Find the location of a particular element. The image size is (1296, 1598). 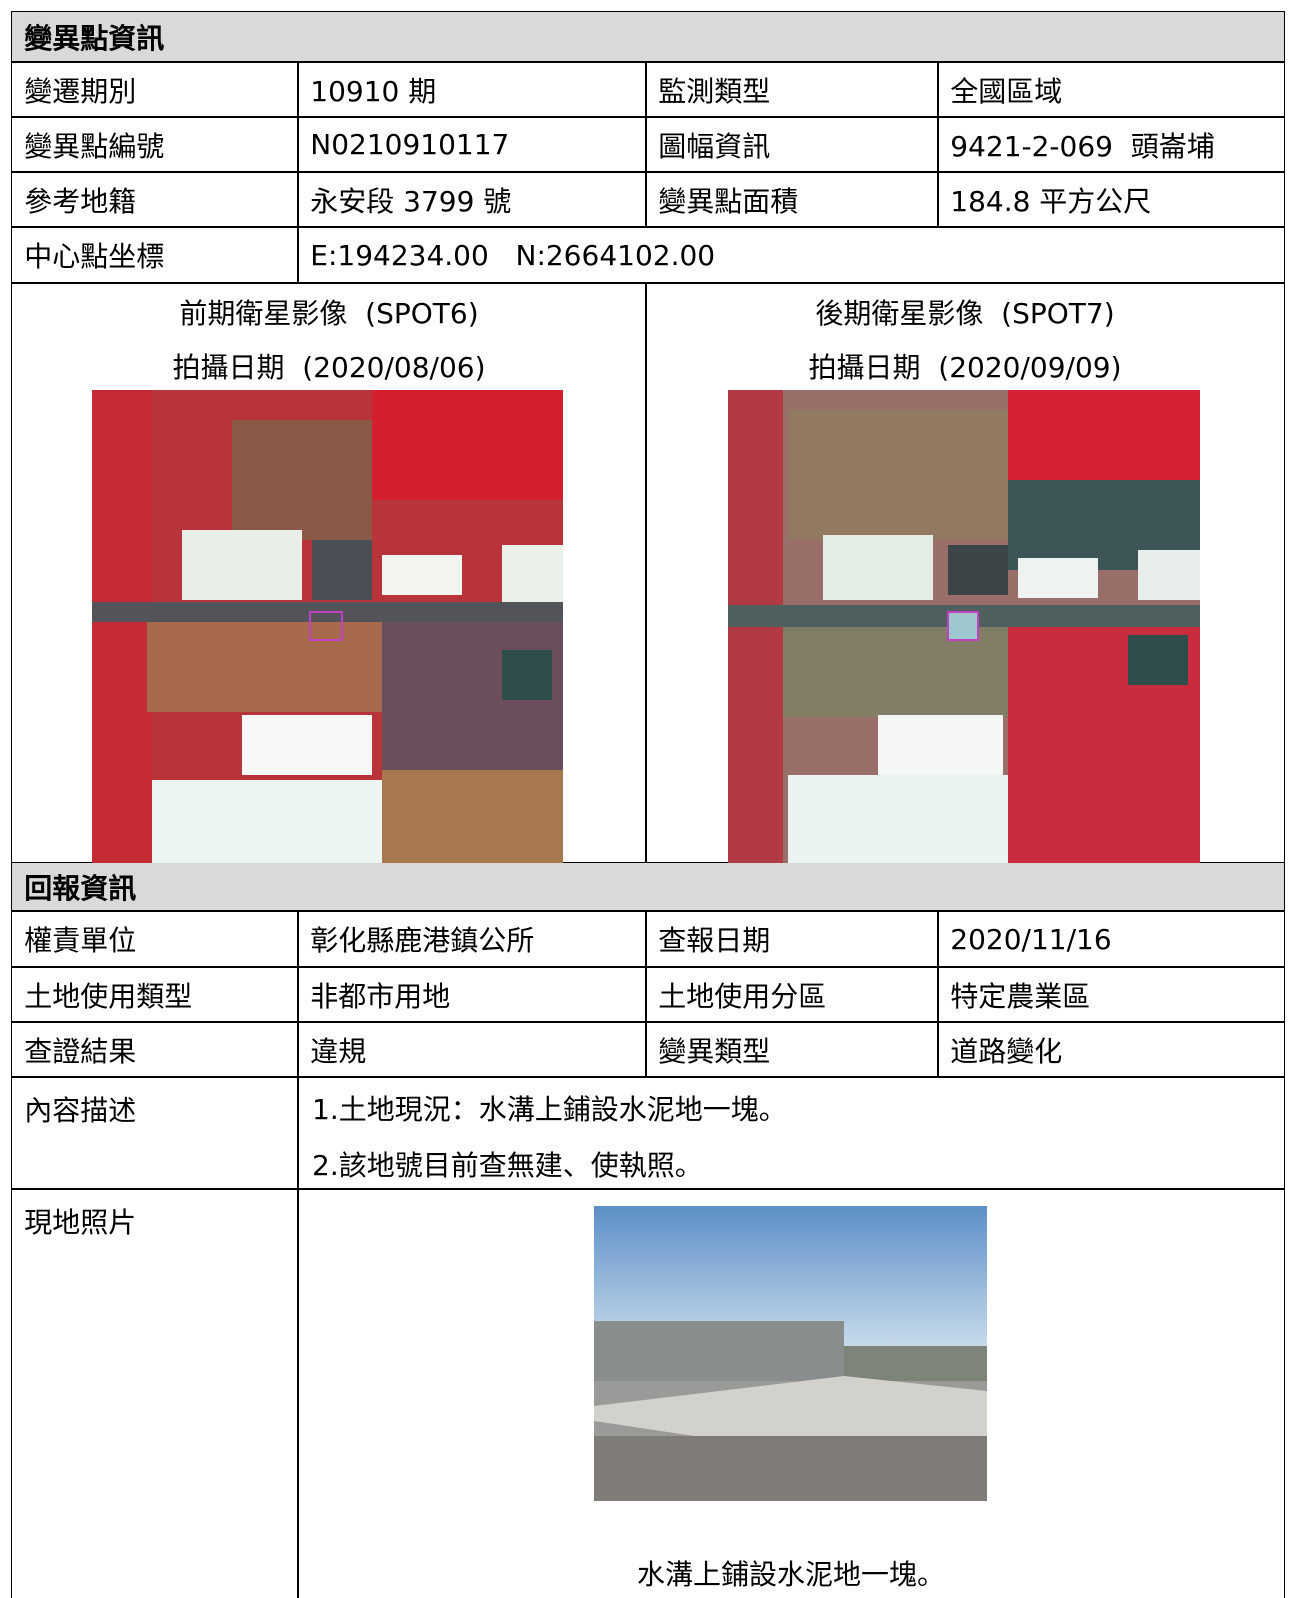

image-date: 拍攝日期 (2020/08/06) is located at coordinates (329, 367).